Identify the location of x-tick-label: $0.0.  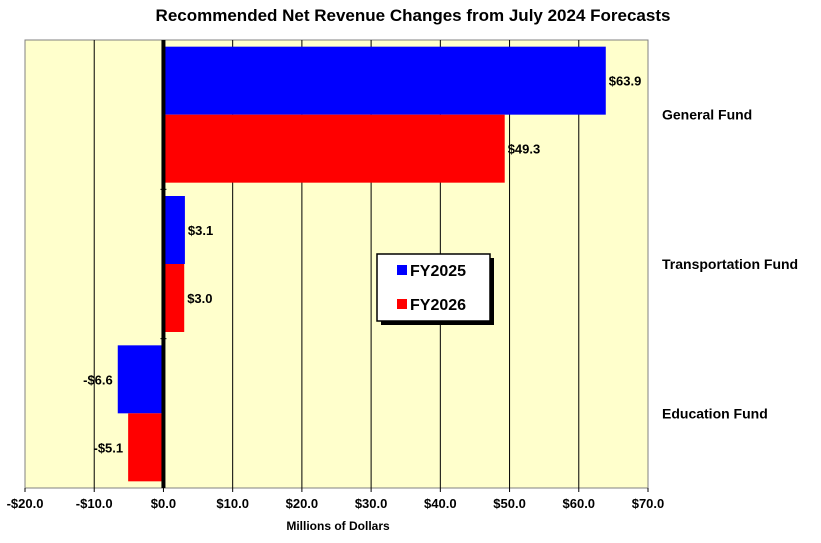
(163, 503).